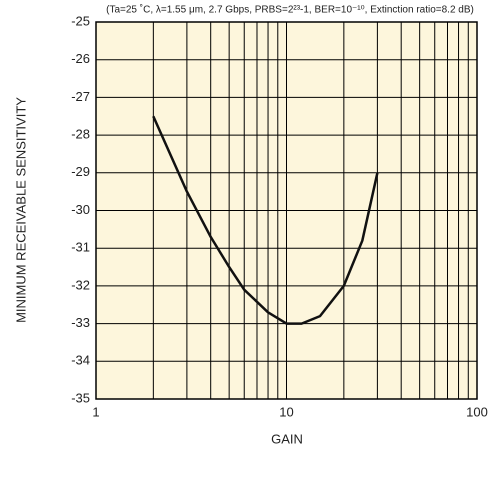 Image resolution: width=493 pixels, height=479 pixels. I want to click on x-tick-label: 1, so click(95, 411).